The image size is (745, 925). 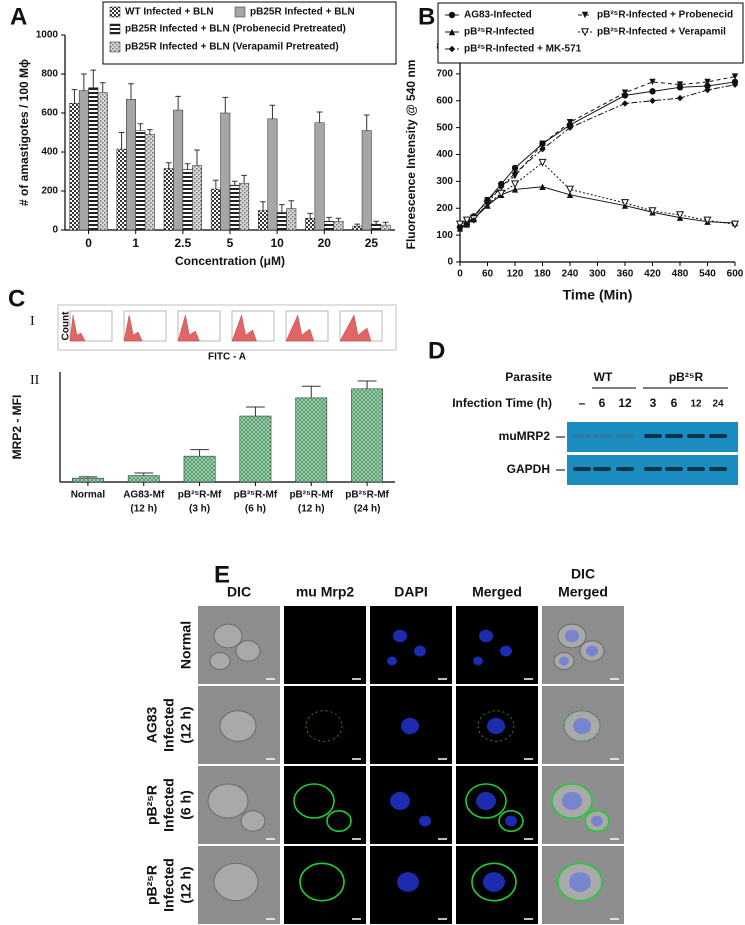 I want to click on legend-label: pB²⁵R-Infected, so click(x=499, y=32).